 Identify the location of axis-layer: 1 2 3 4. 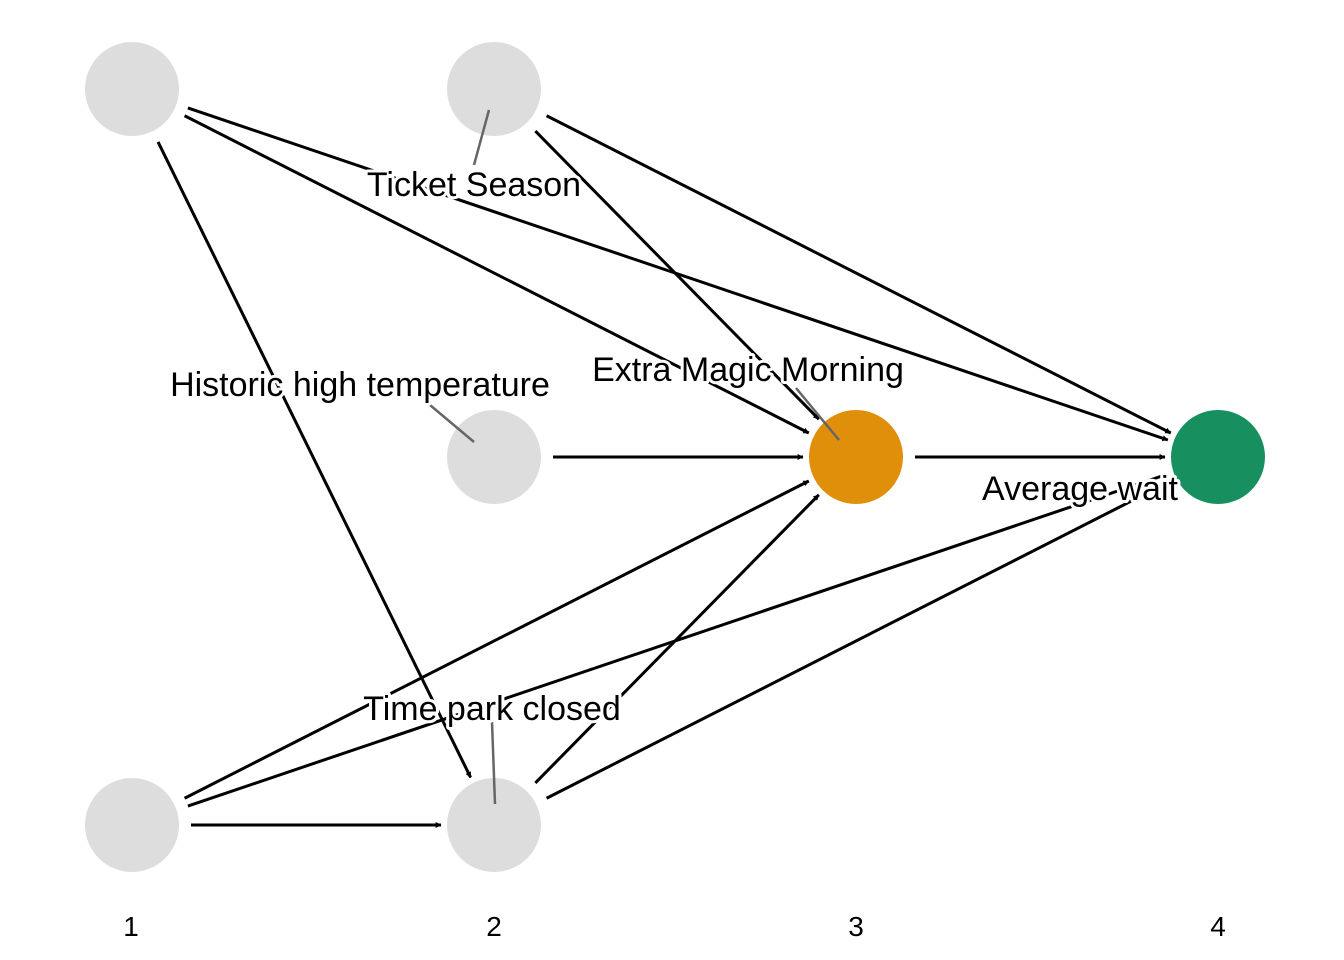
(674, 926).